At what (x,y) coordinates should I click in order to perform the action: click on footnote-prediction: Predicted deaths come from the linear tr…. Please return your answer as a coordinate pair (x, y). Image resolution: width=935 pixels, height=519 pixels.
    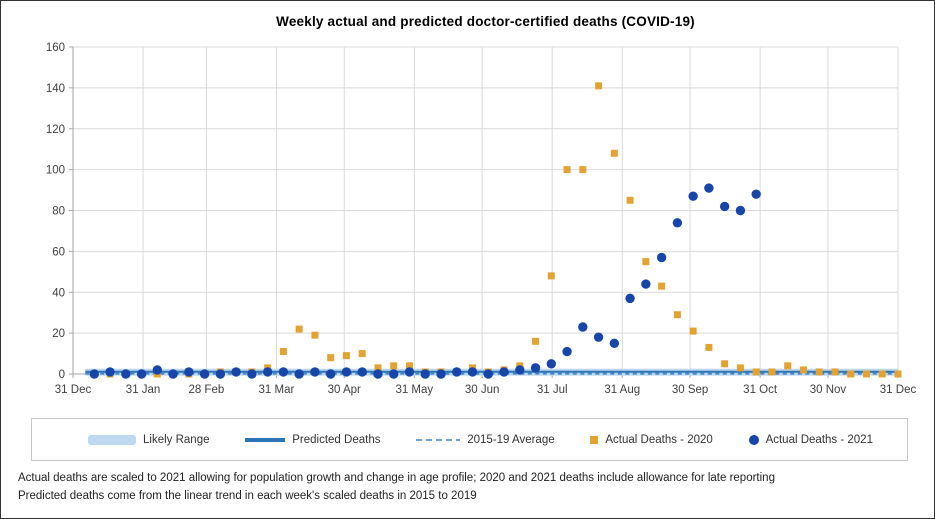
    Looking at the image, I should click on (247, 496).